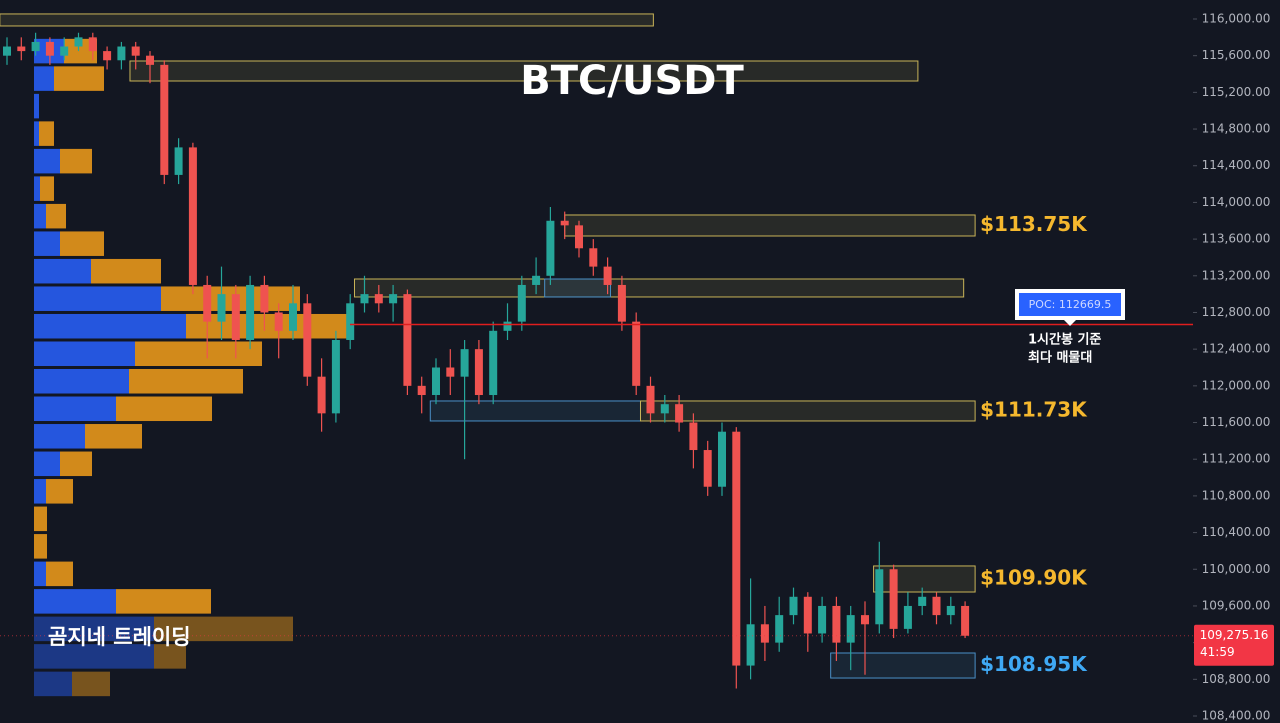 This screenshot has width=1280, height=723. What do you see at coordinates (1236, 165) in the screenshot?
I see `y-tick-label: 114,400.00` at bounding box center [1236, 165].